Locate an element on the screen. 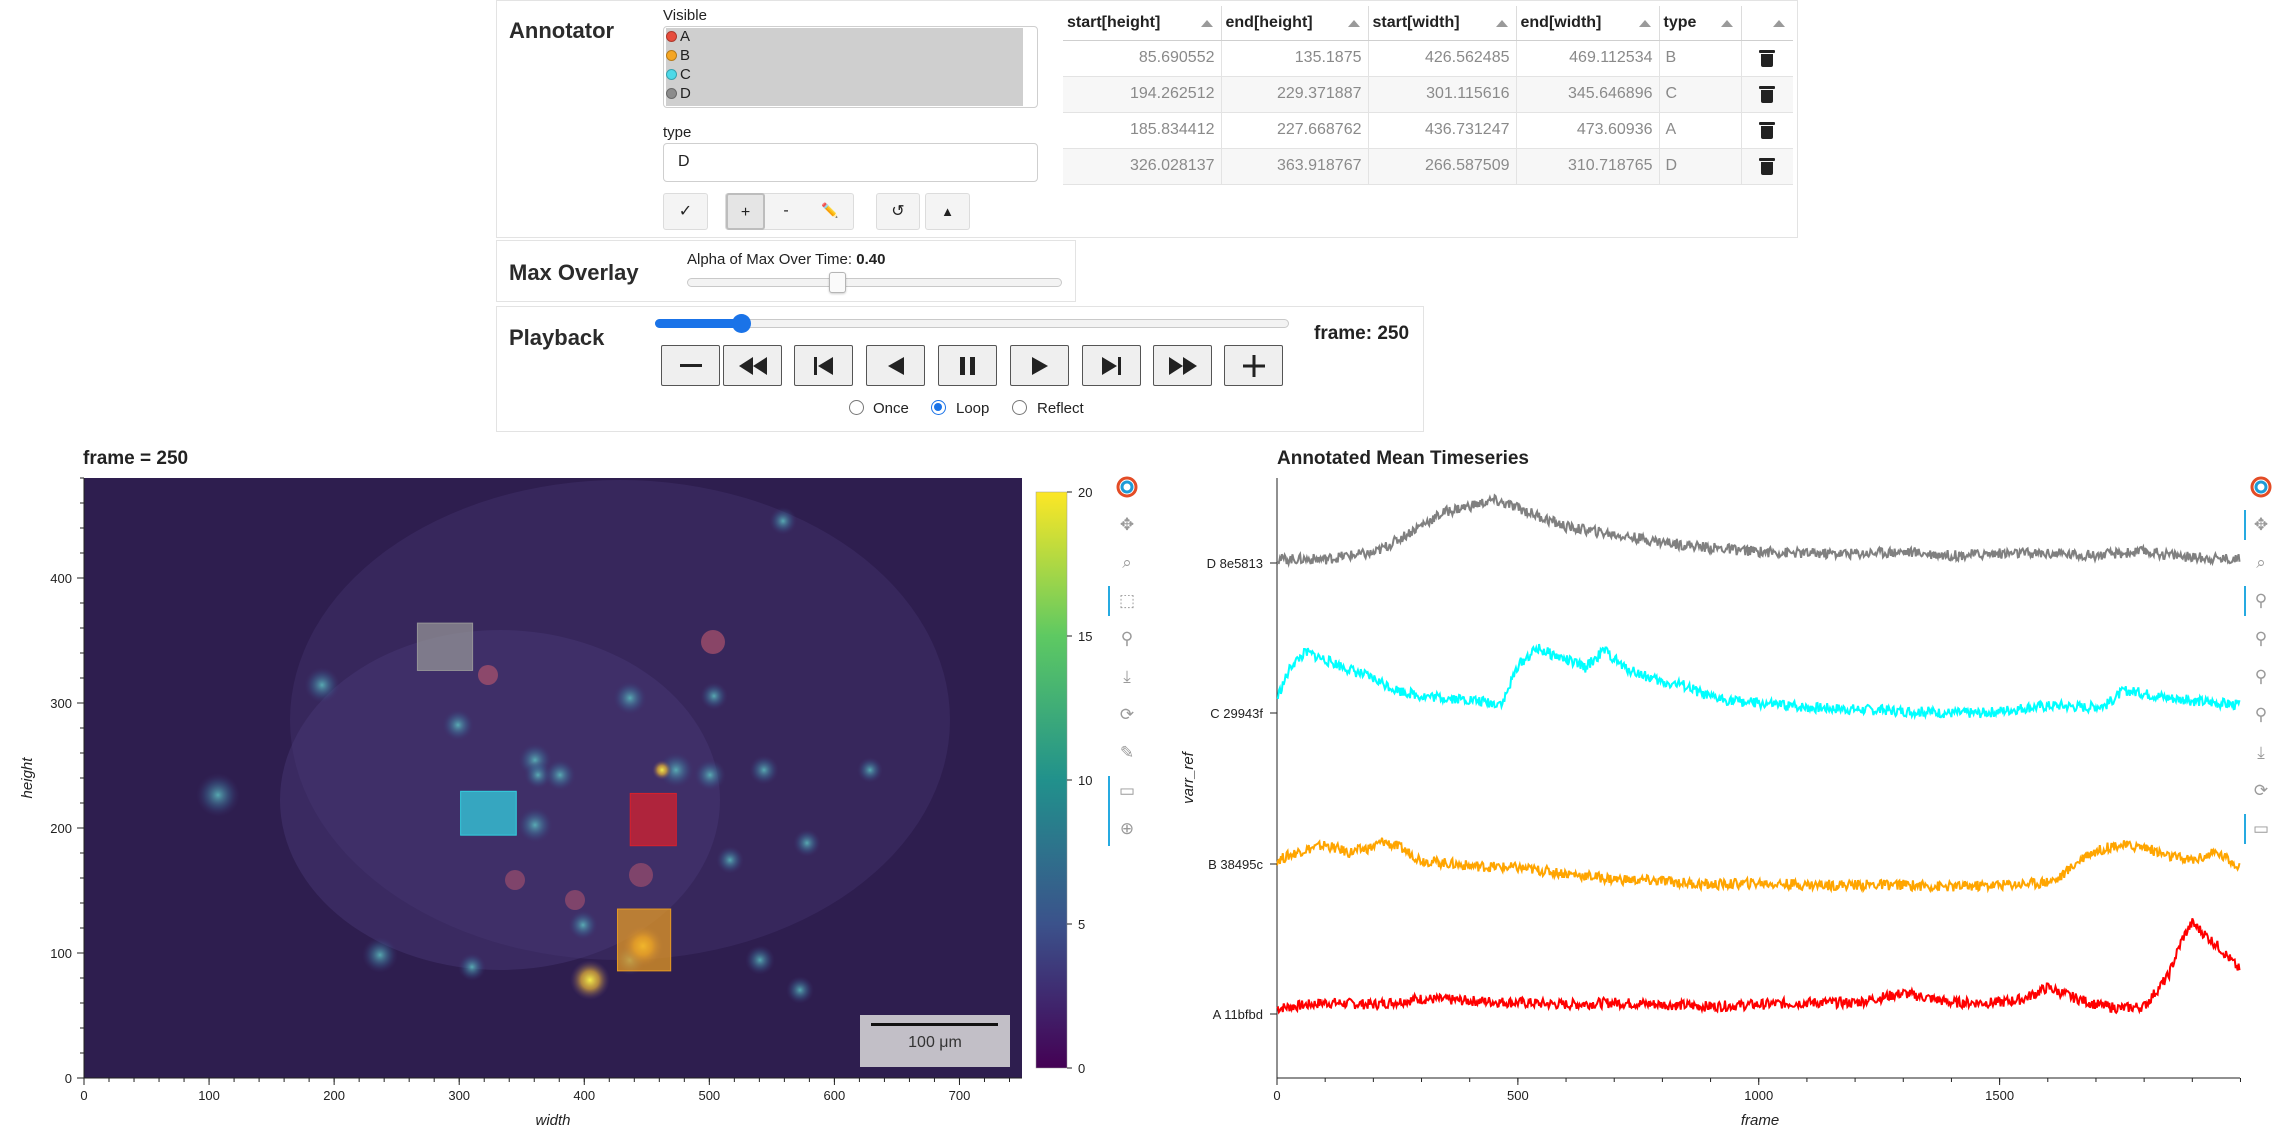 The height and width of the screenshot is (1137, 2291). pause-button is located at coordinates (967, 365).